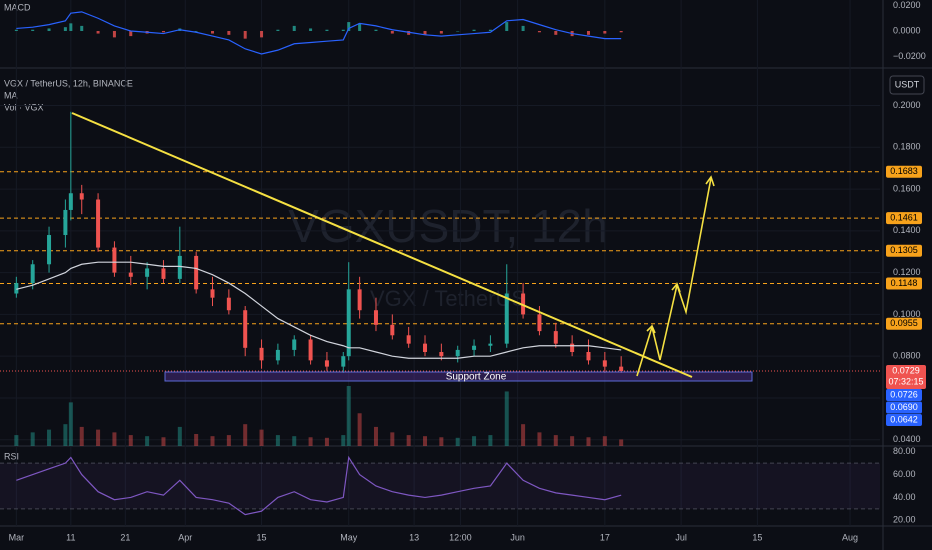 The image size is (932, 550). Describe the element at coordinates (907, 230) in the screenshot. I see `y-tick-label: 0.1400` at that location.